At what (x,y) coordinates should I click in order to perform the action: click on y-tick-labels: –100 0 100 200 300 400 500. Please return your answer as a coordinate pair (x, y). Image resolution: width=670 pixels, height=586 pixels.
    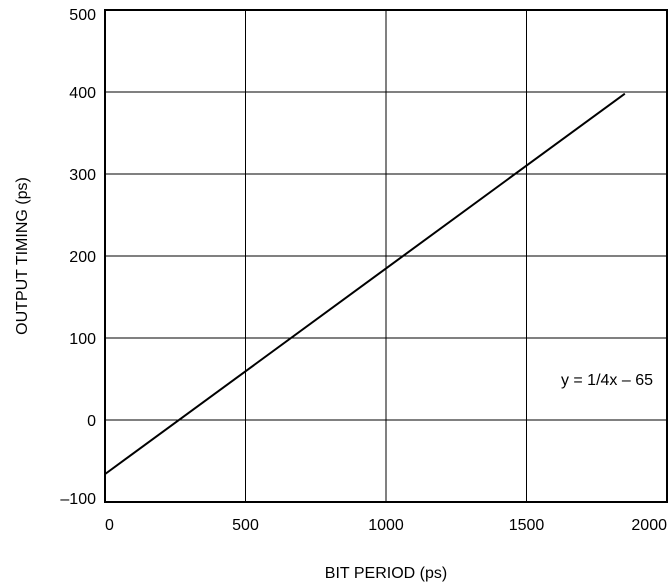
    Looking at the image, I should click on (78, 257).